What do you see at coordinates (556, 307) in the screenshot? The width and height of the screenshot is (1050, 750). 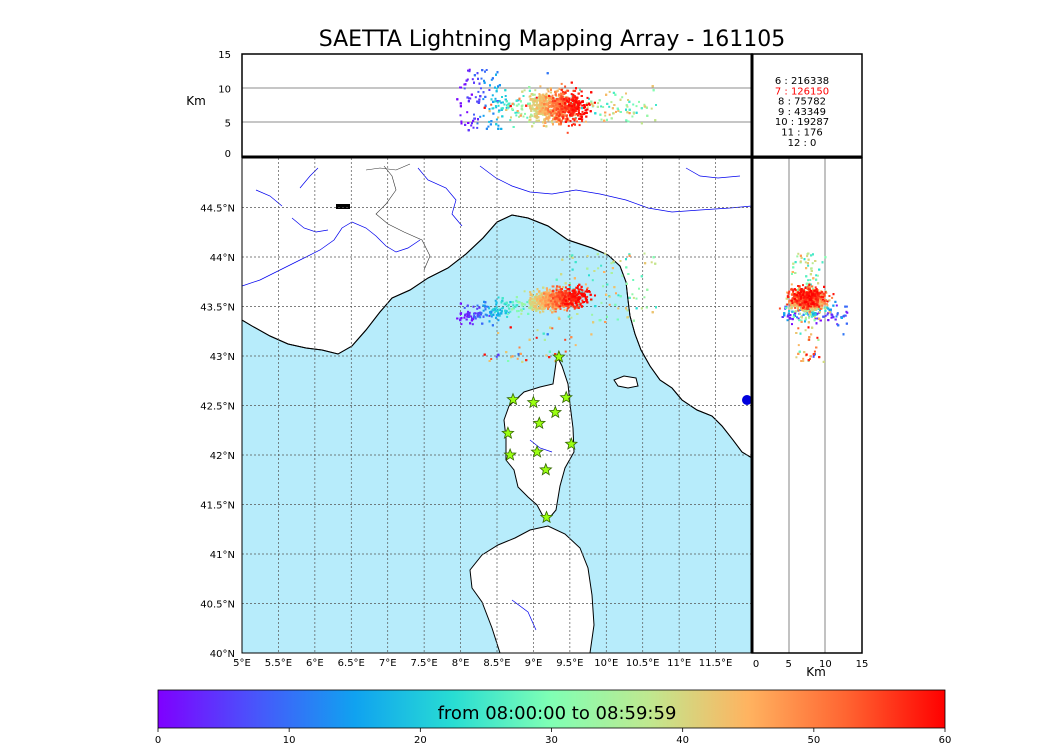 I see `map-lightning-sources` at bounding box center [556, 307].